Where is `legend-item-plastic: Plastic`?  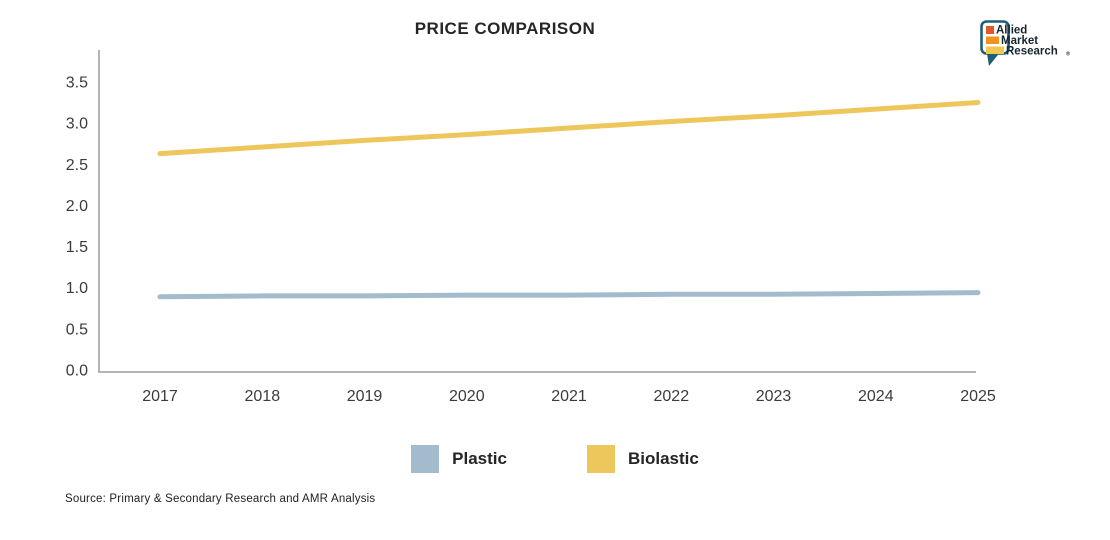 legend-item-plastic: Plastic is located at coordinates (459, 459).